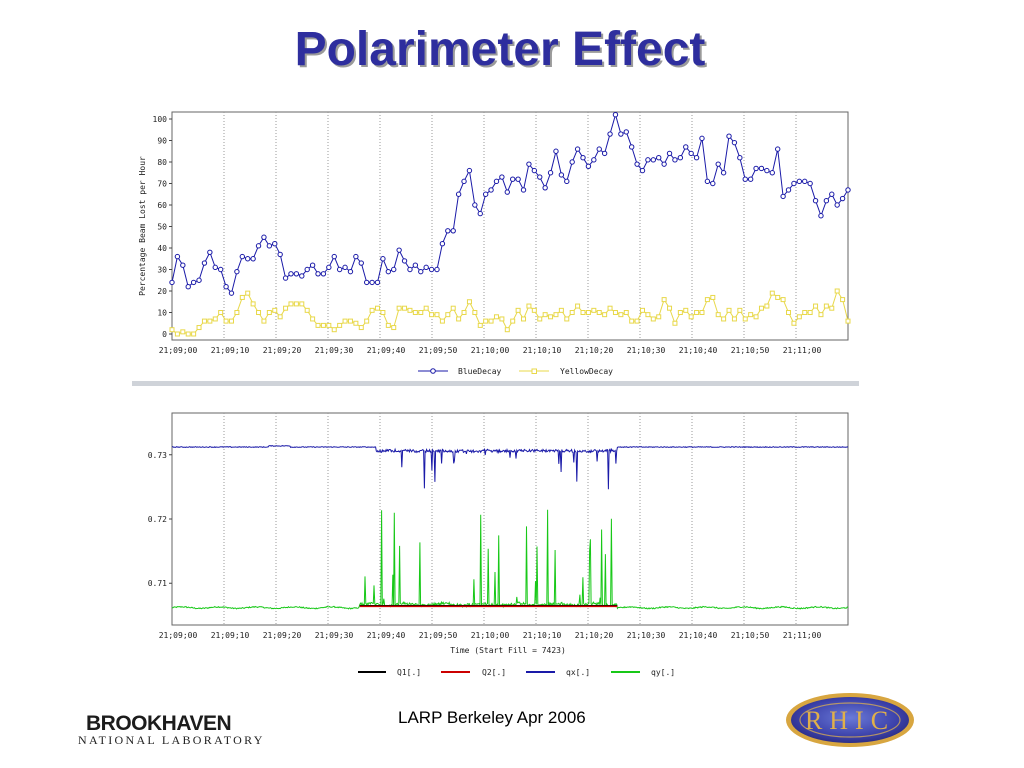 This screenshot has width=1024, height=768. I want to click on x-tick-label: 21;10;20, so click(594, 635).